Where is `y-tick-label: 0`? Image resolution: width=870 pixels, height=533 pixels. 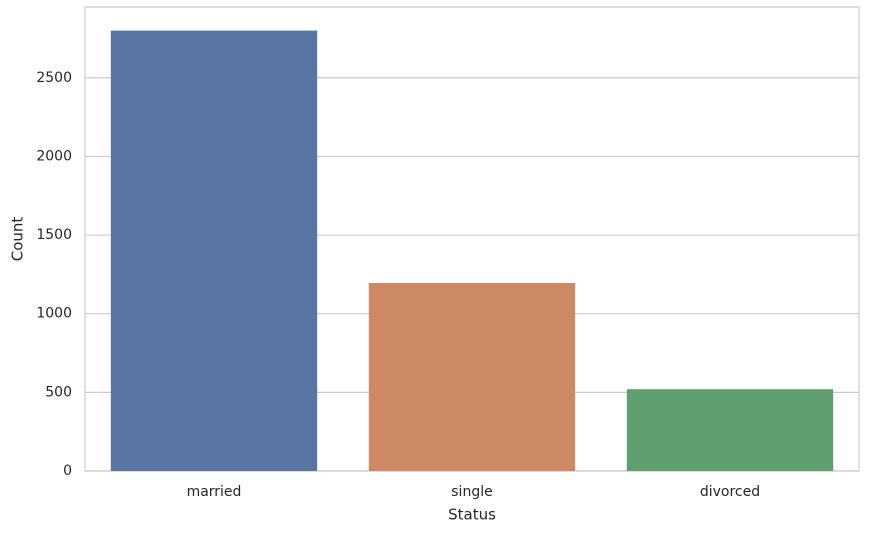
y-tick-label: 0 is located at coordinates (67, 471).